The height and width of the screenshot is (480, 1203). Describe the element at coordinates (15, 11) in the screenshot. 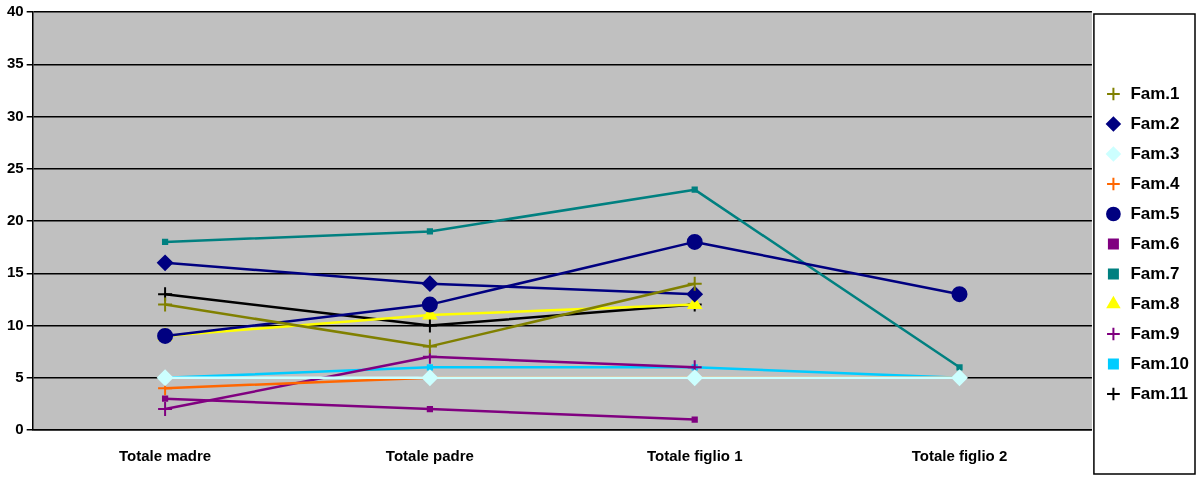

I see `y-tick-label: 40` at that location.